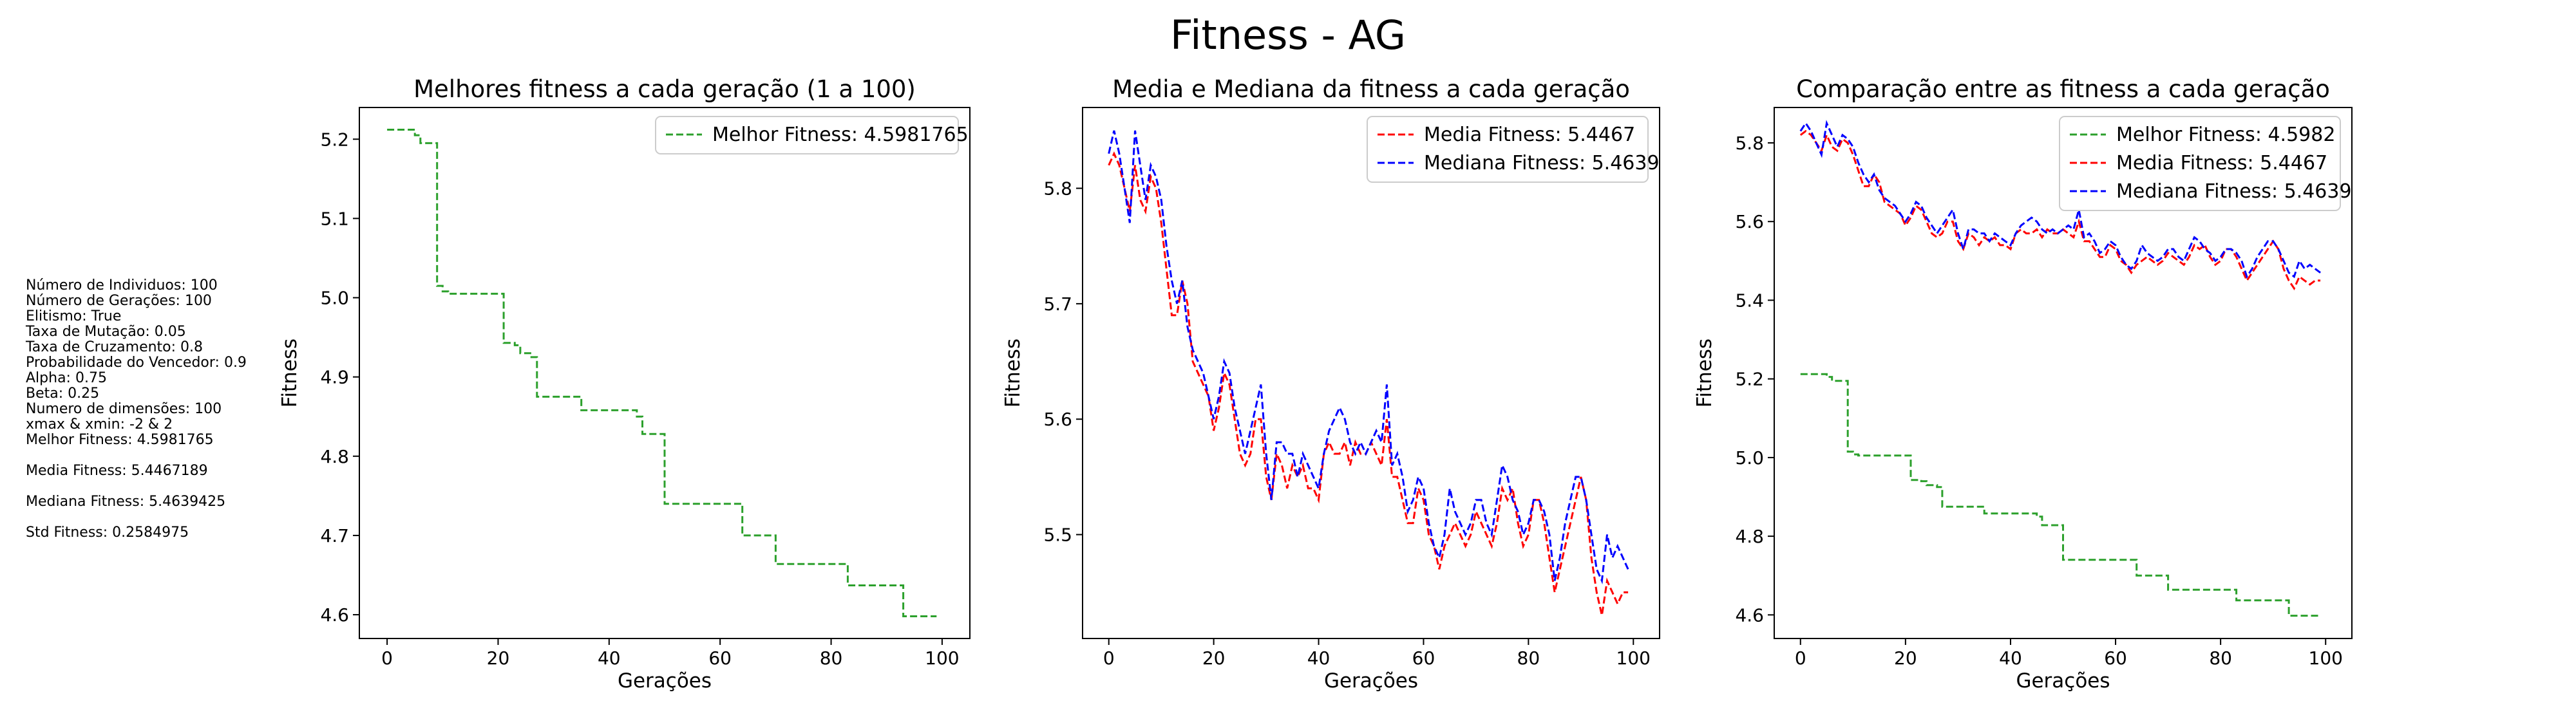 This screenshot has height=708, width=2576. What do you see at coordinates (2225, 135) in the screenshot?
I see `legend-entry: Melhor Fitness: 4.5982` at bounding box center [2225, 135].